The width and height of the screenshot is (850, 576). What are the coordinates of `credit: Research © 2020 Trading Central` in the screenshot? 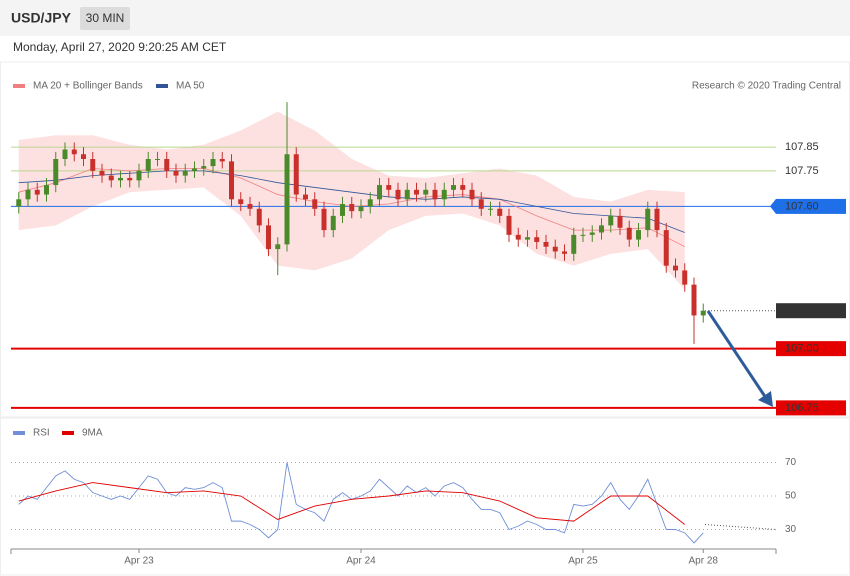 It's located at (766, 86).